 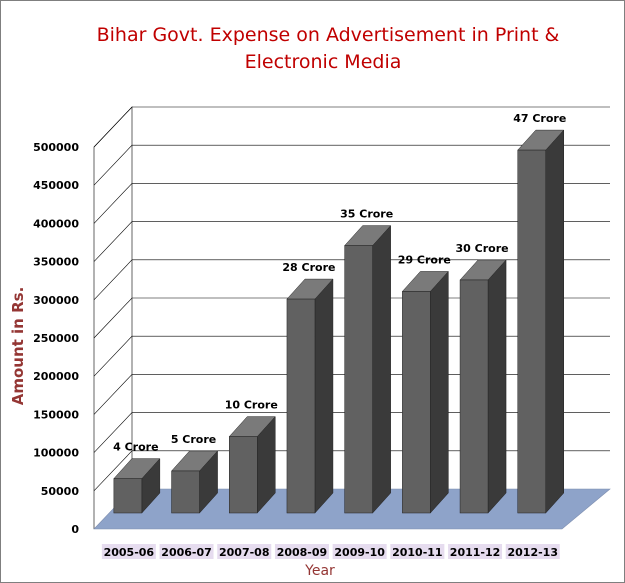 I want to click on data-label: 28 Crore, so click(x=308, y=267).